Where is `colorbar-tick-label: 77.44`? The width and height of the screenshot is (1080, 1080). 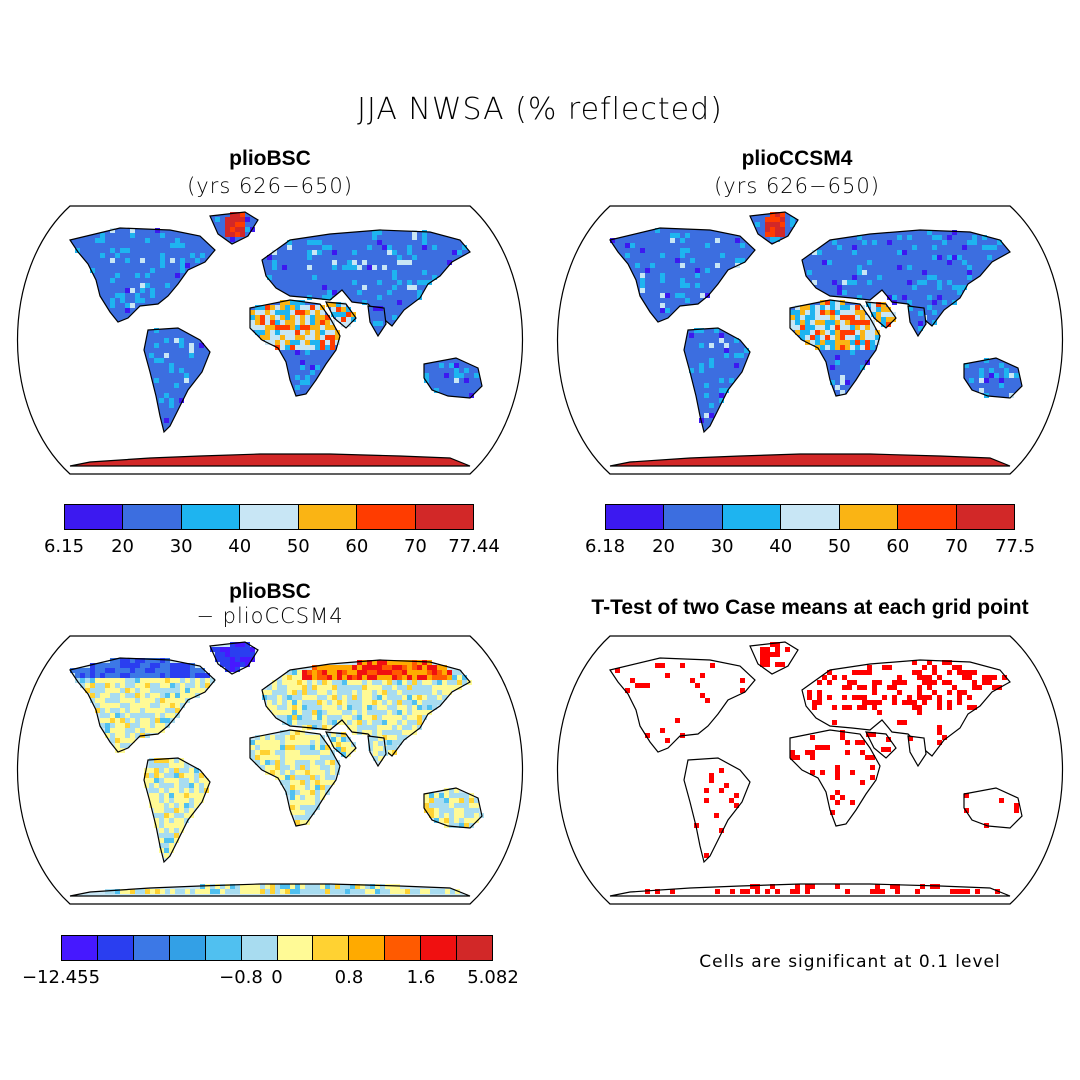
colorbar-tick-label: 77.44 is located at coordinates (474, 546).